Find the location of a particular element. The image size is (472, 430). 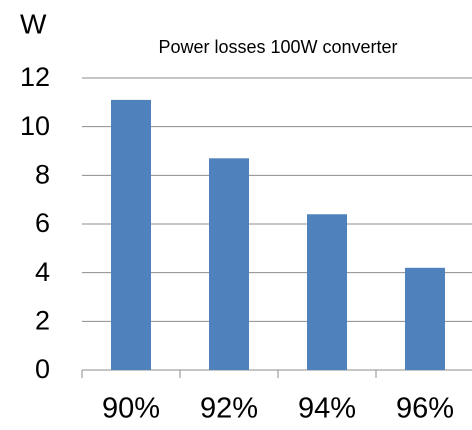

x-tick-label: 90% is located at coordinates (131, 409).